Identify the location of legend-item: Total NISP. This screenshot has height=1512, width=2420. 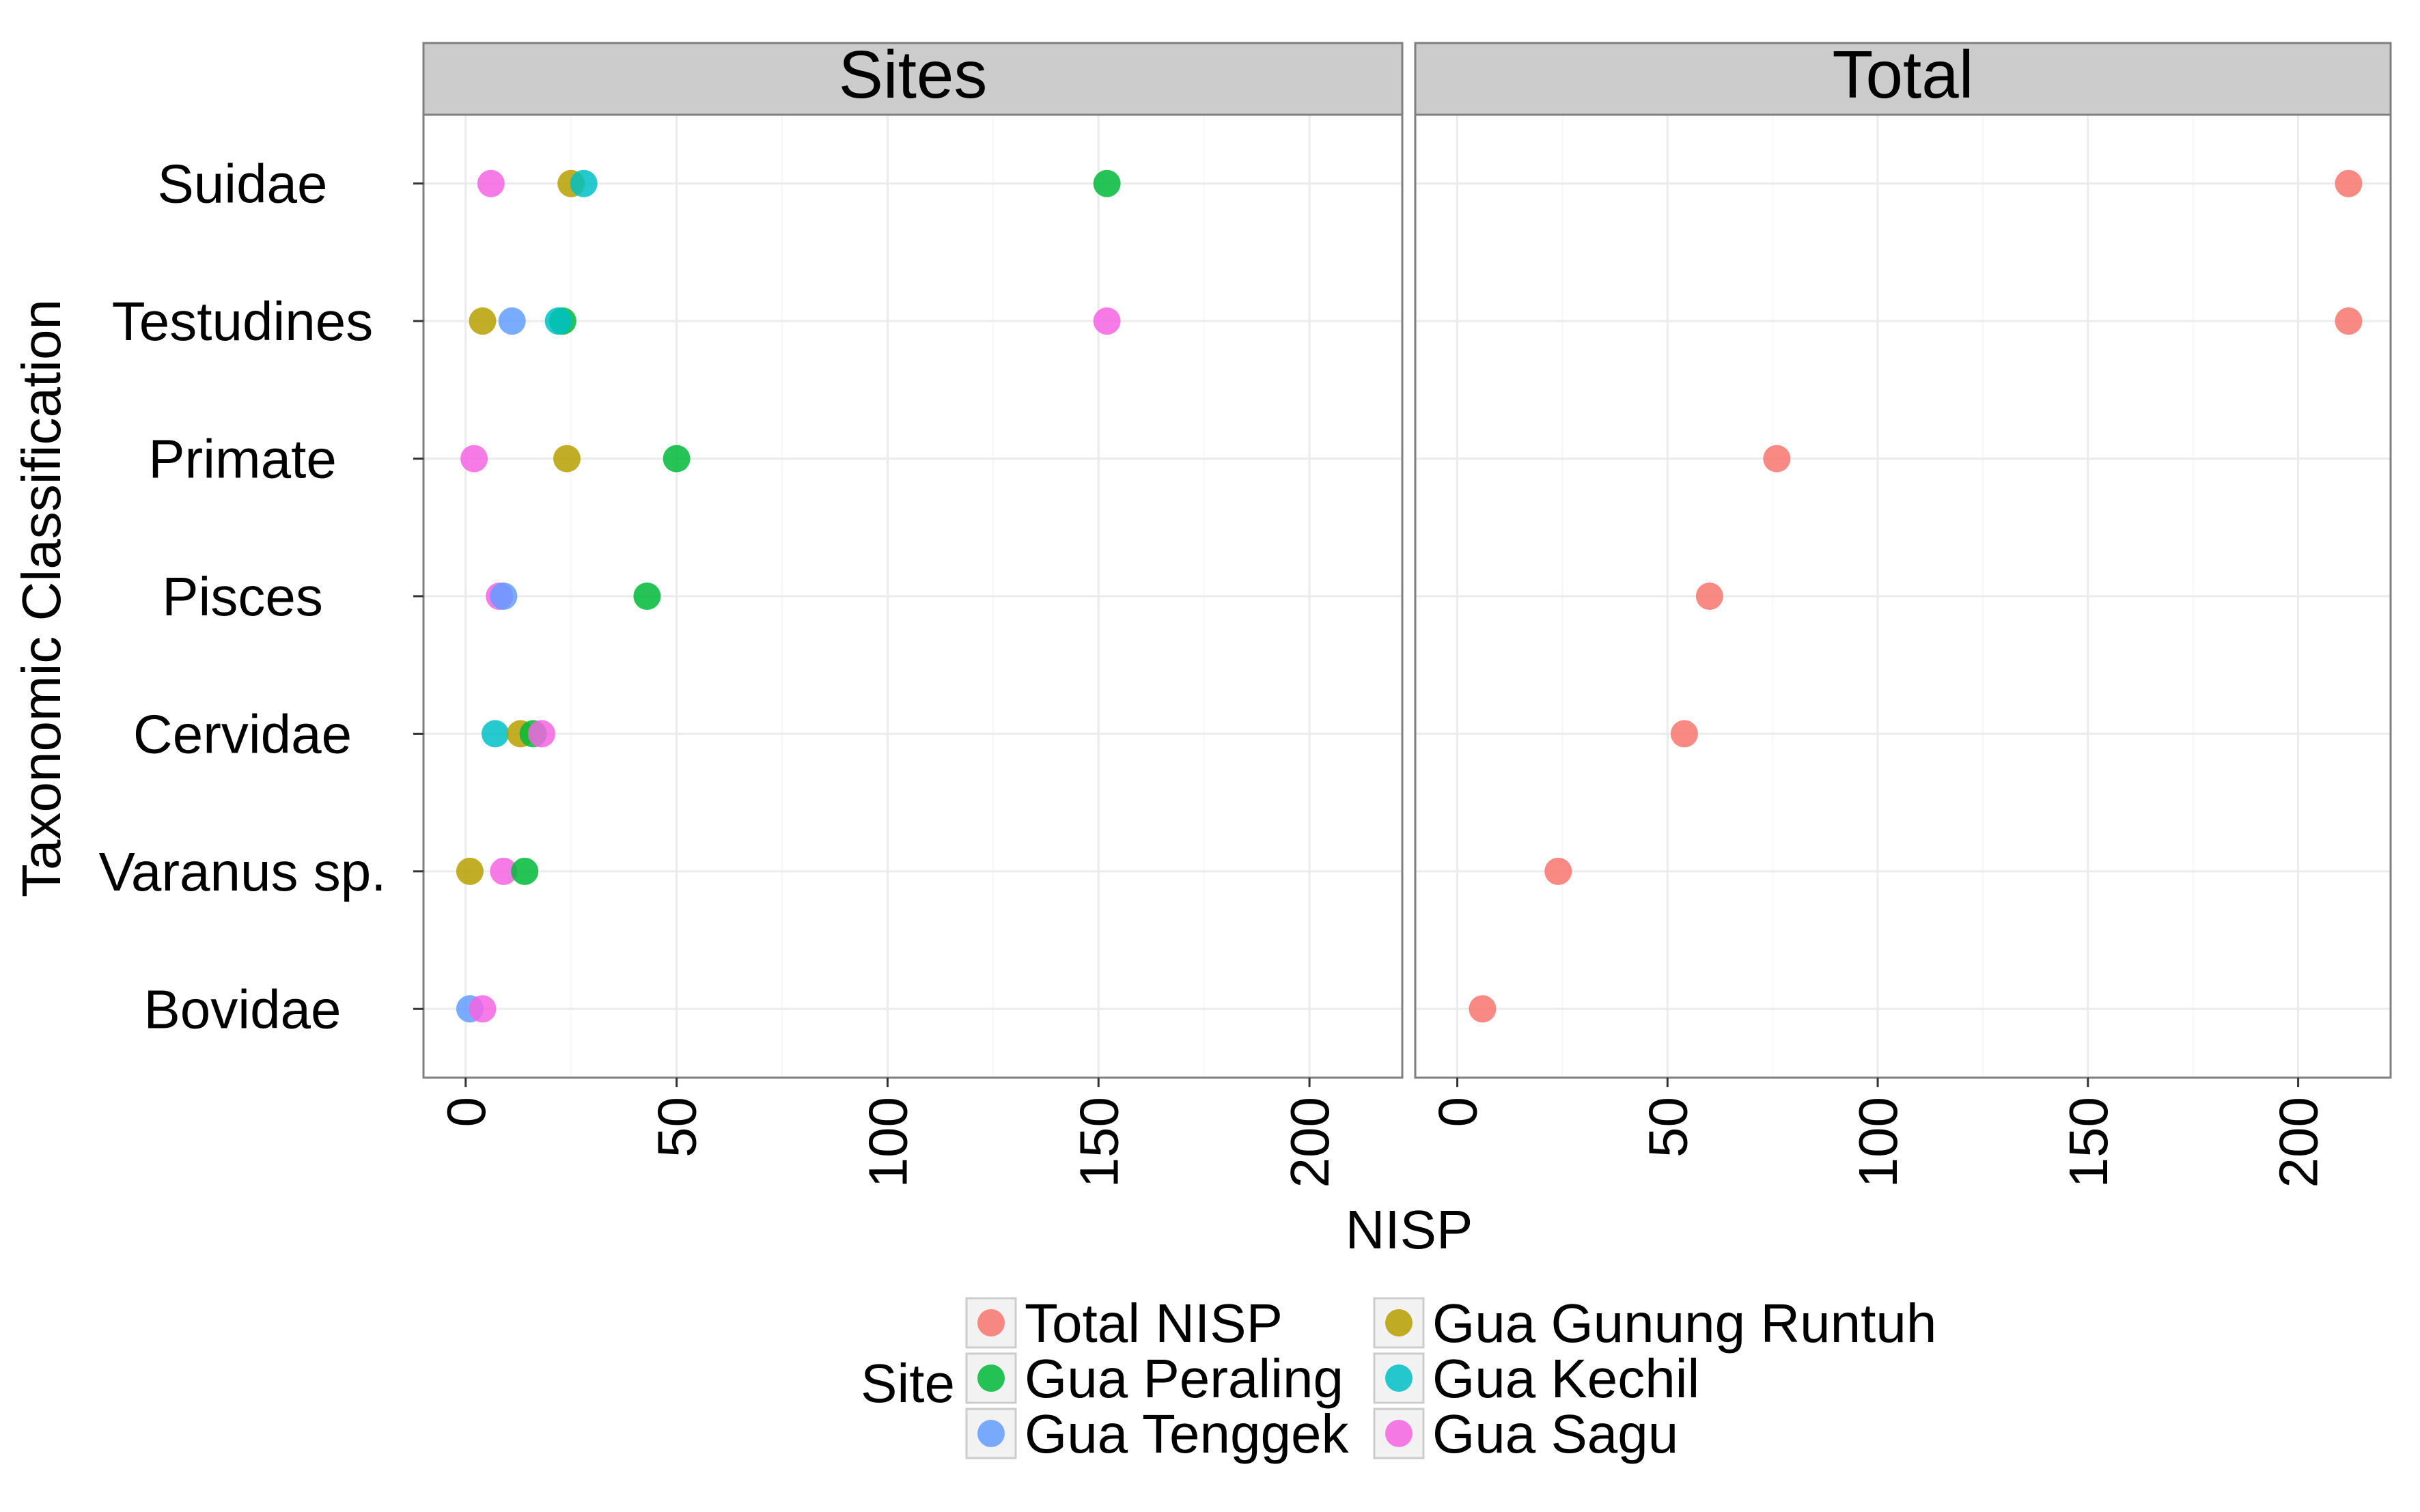
(1124, 1323).